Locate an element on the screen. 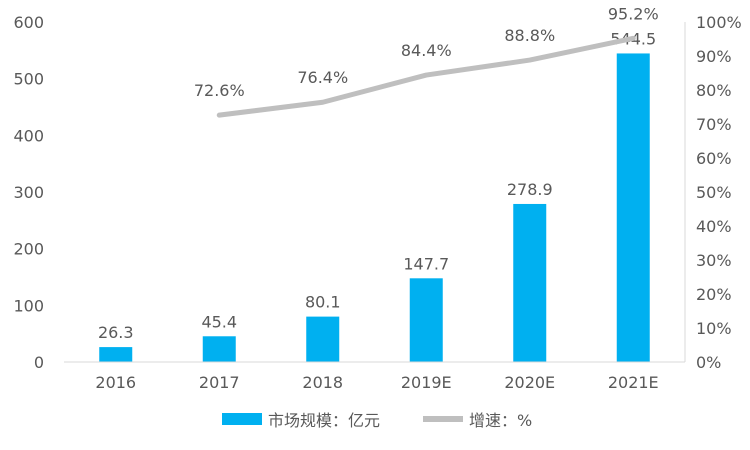 This screenshot has width=750, height=450. bar-value-label: 26.3 is located at coordinates (116, 332).